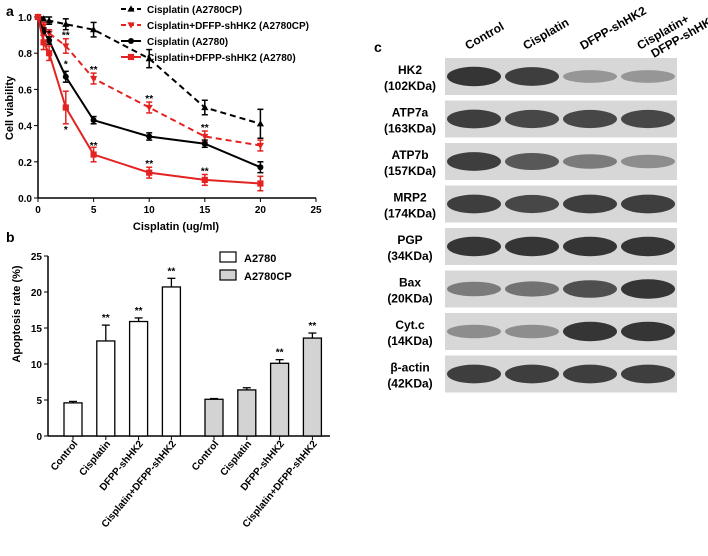 This screenshot has height=556, width=708. I want to click on y-tick-label: 0.0, so click(25, 199).